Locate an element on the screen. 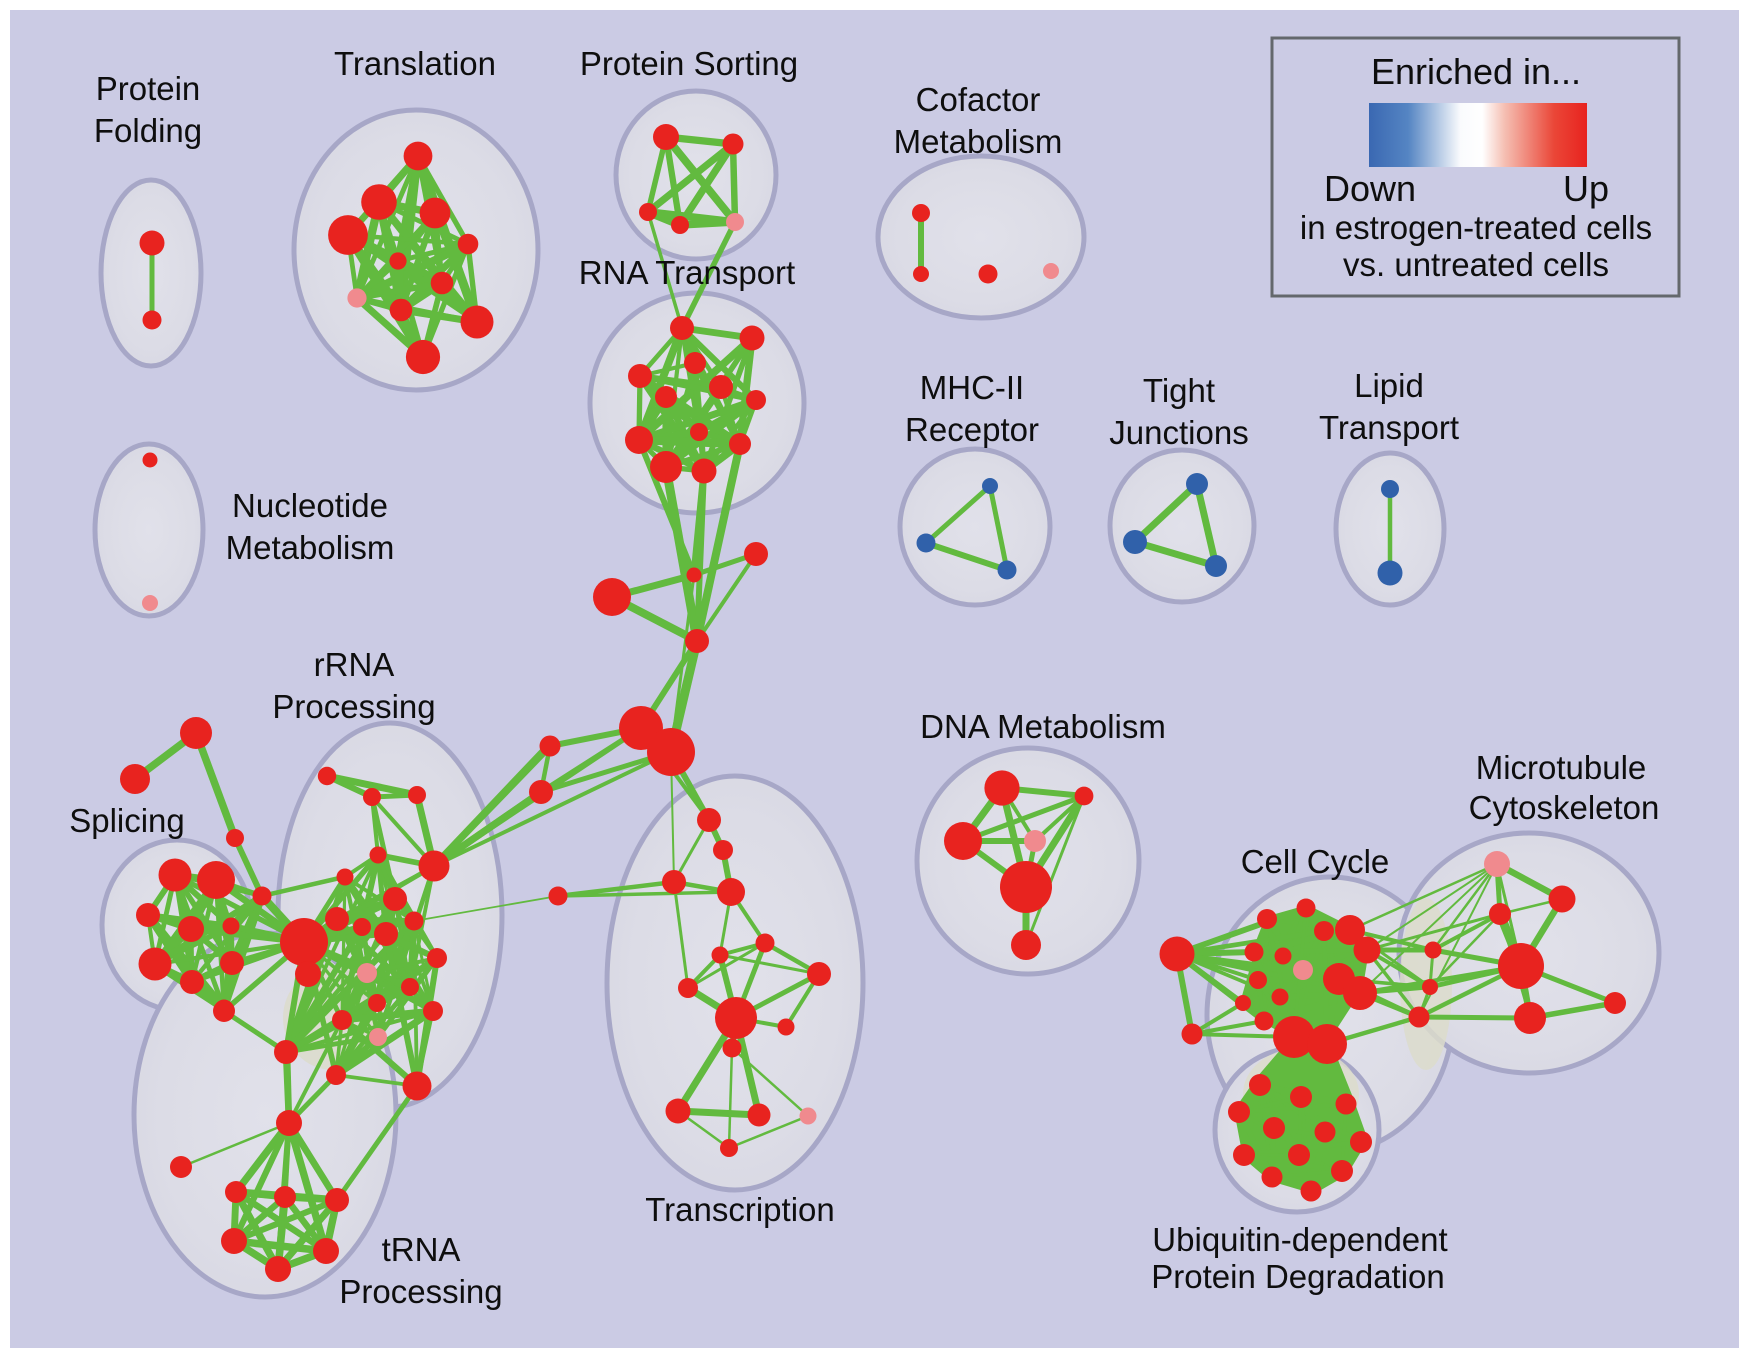 The image size is (1750, 1365). svg-text: Protein Degradation is located at coordinates (1298, 1276).